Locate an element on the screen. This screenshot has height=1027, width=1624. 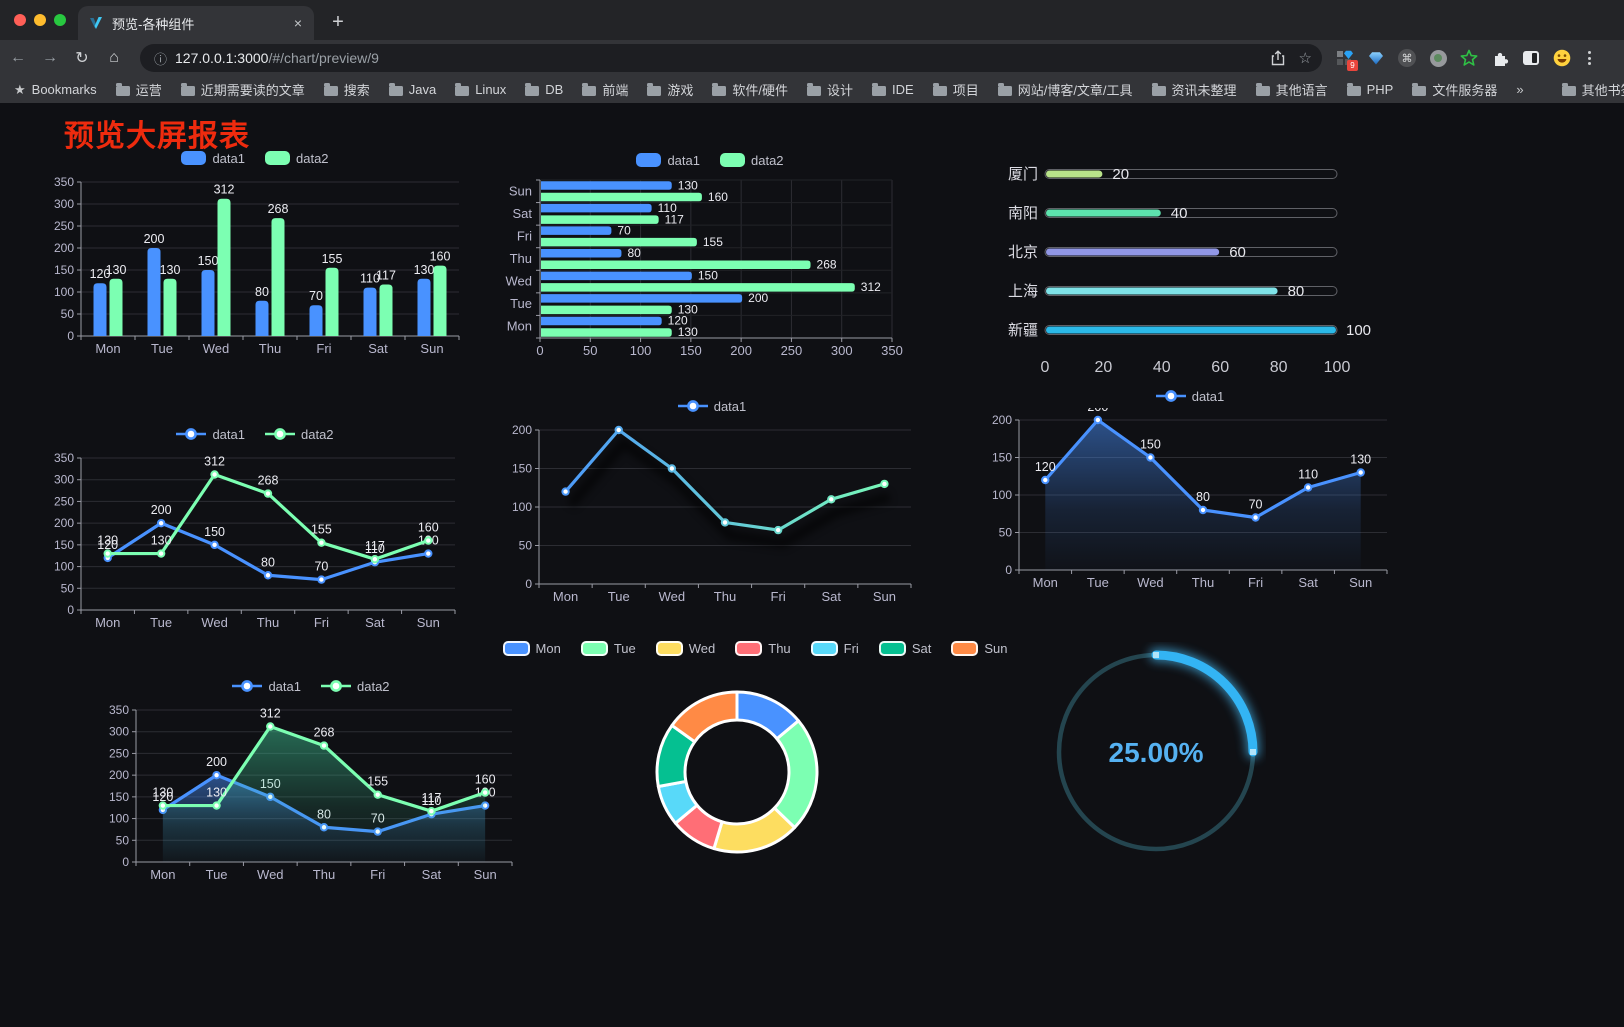
close-window-button is located at coordinates (20, 20).